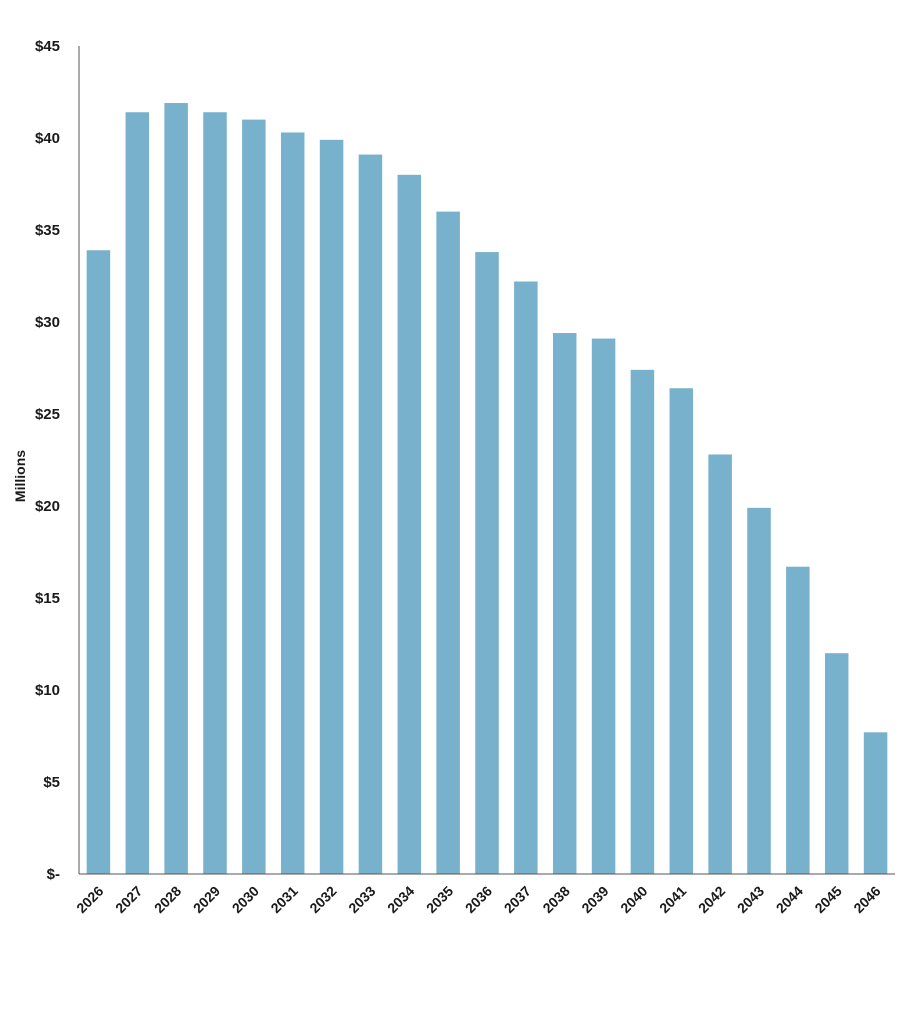 Image resolution: width=906 pixels, height=1023 pixels. I want to click on y-tick-label: $35, so click(47, 230).